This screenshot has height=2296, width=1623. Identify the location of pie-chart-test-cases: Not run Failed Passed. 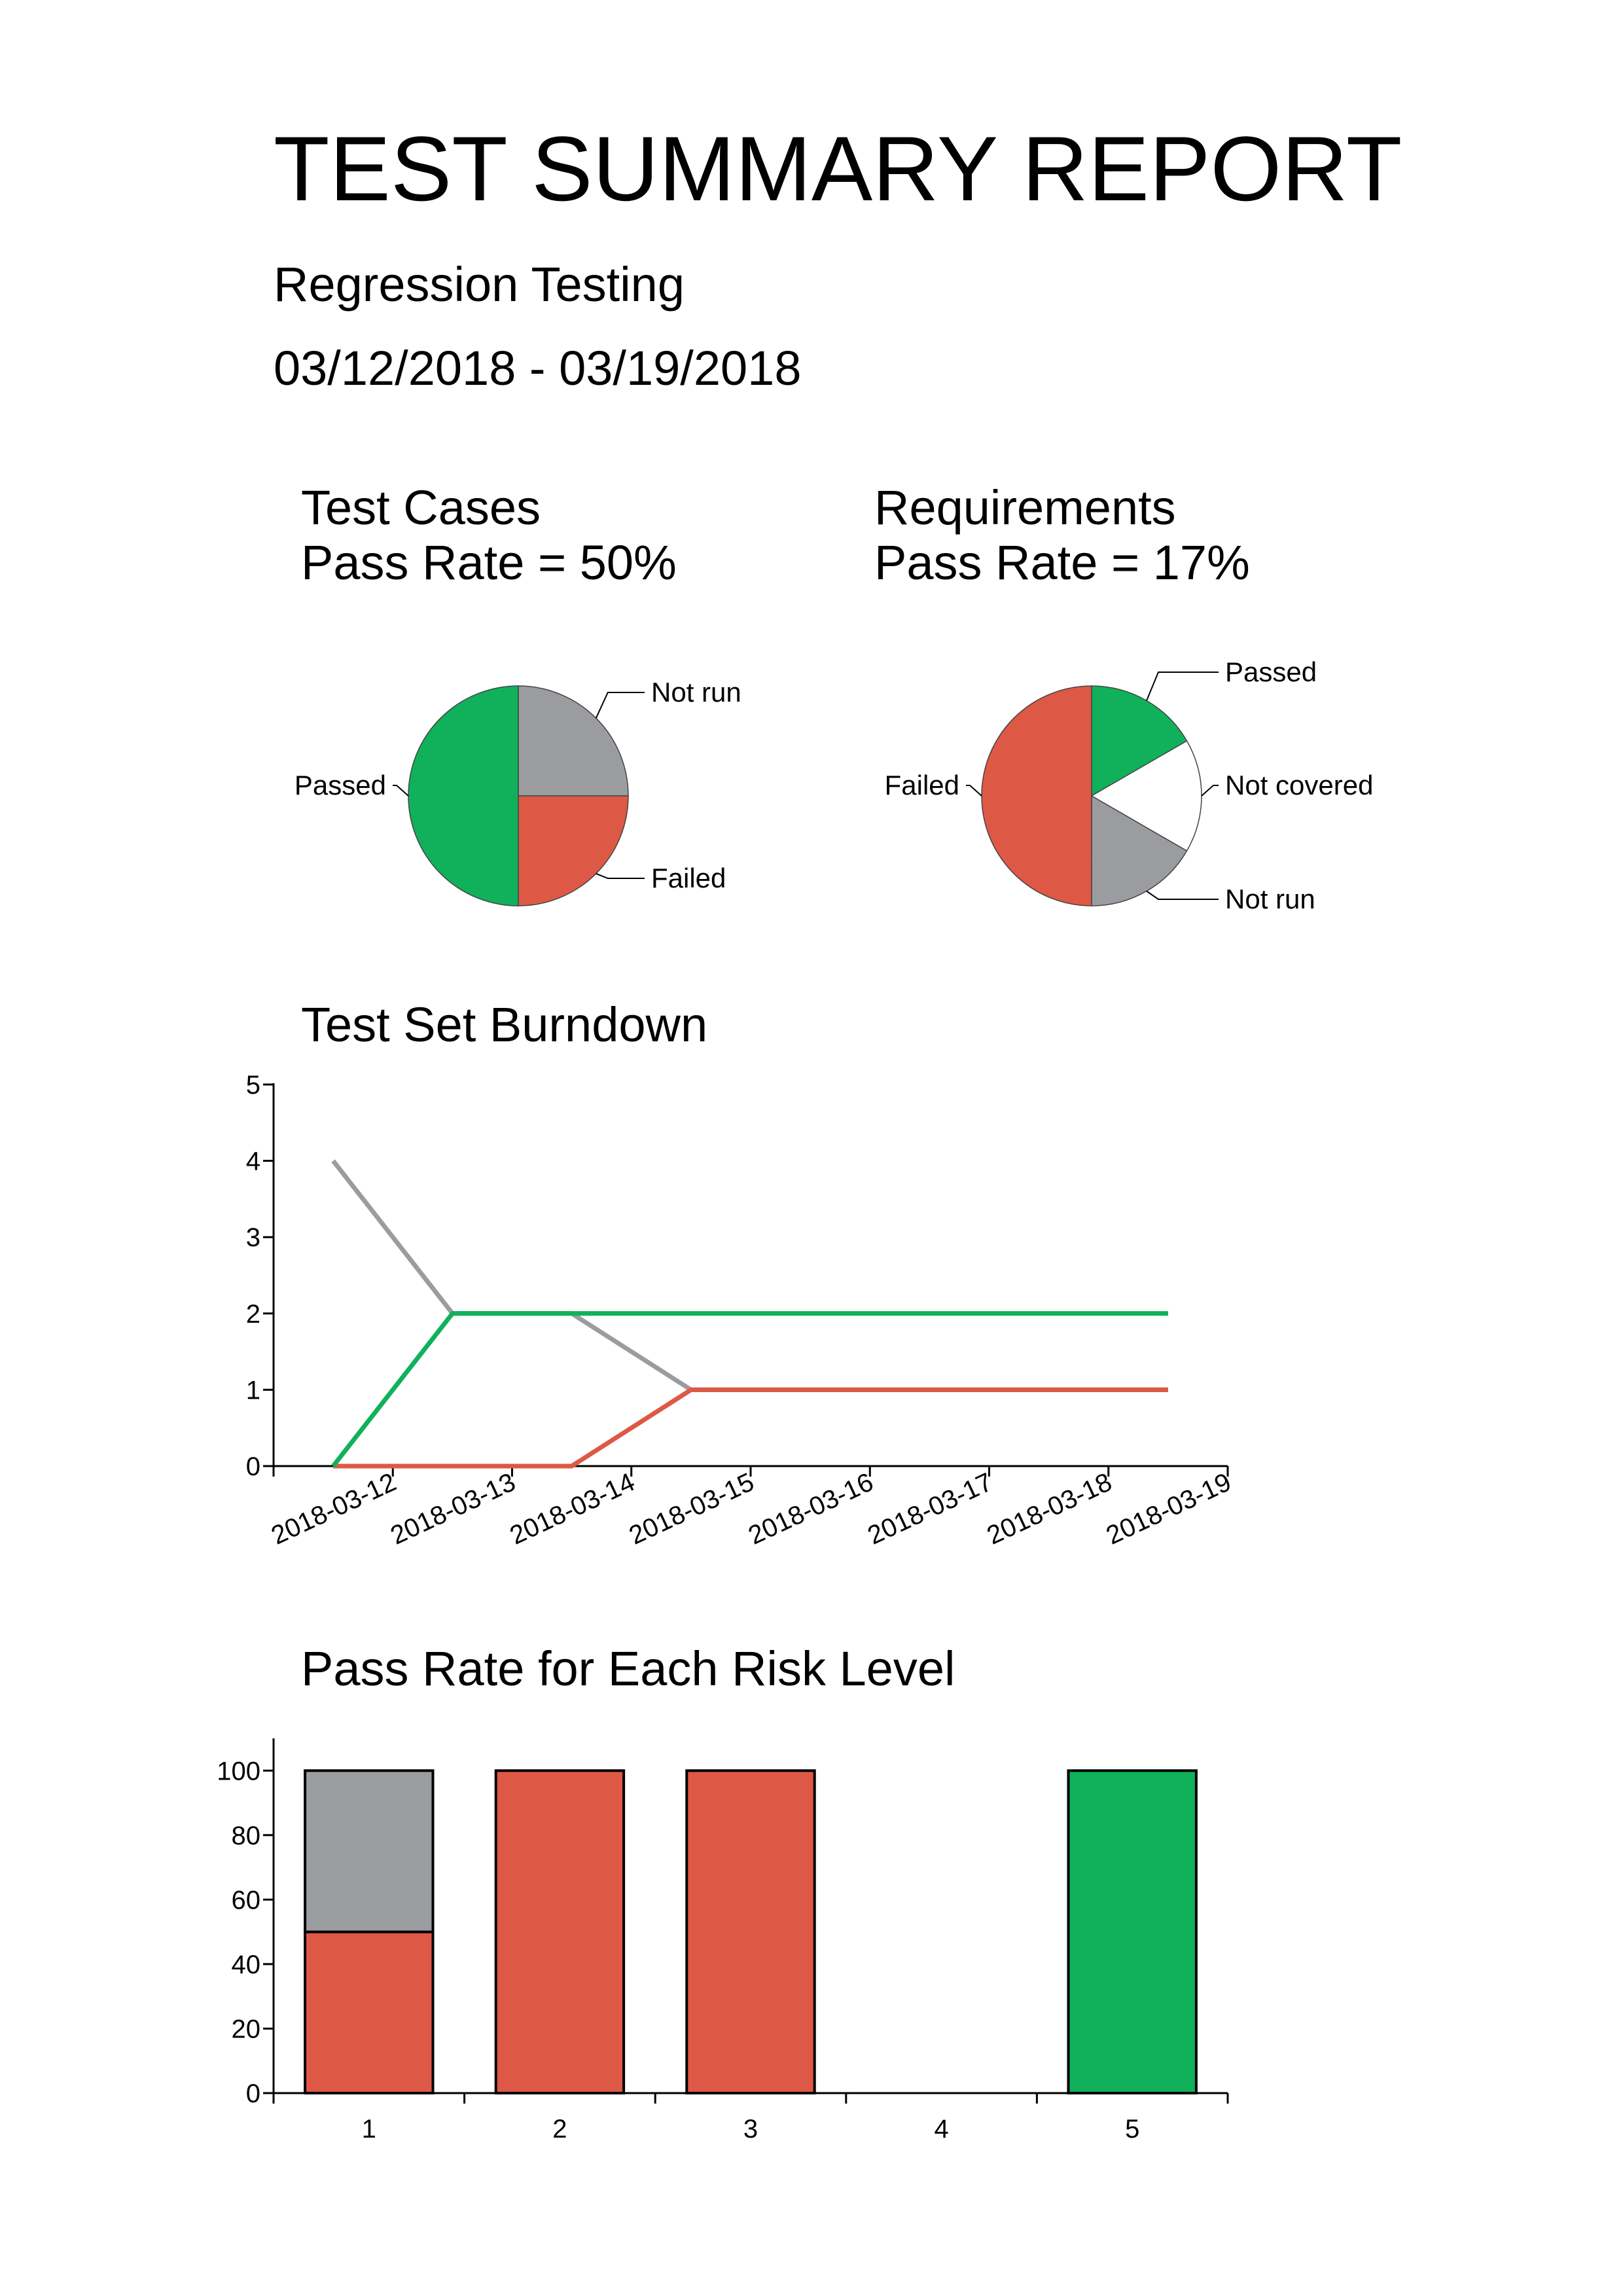
(518, 791).